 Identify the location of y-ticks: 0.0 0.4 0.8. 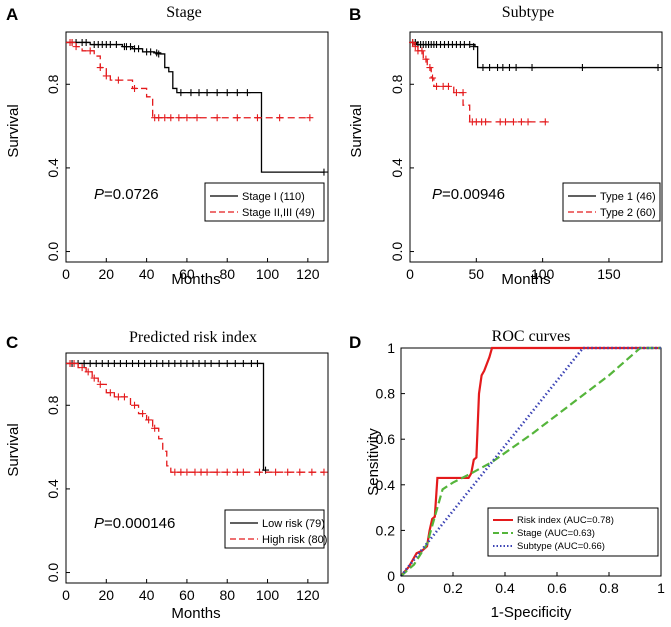
(401, 167).